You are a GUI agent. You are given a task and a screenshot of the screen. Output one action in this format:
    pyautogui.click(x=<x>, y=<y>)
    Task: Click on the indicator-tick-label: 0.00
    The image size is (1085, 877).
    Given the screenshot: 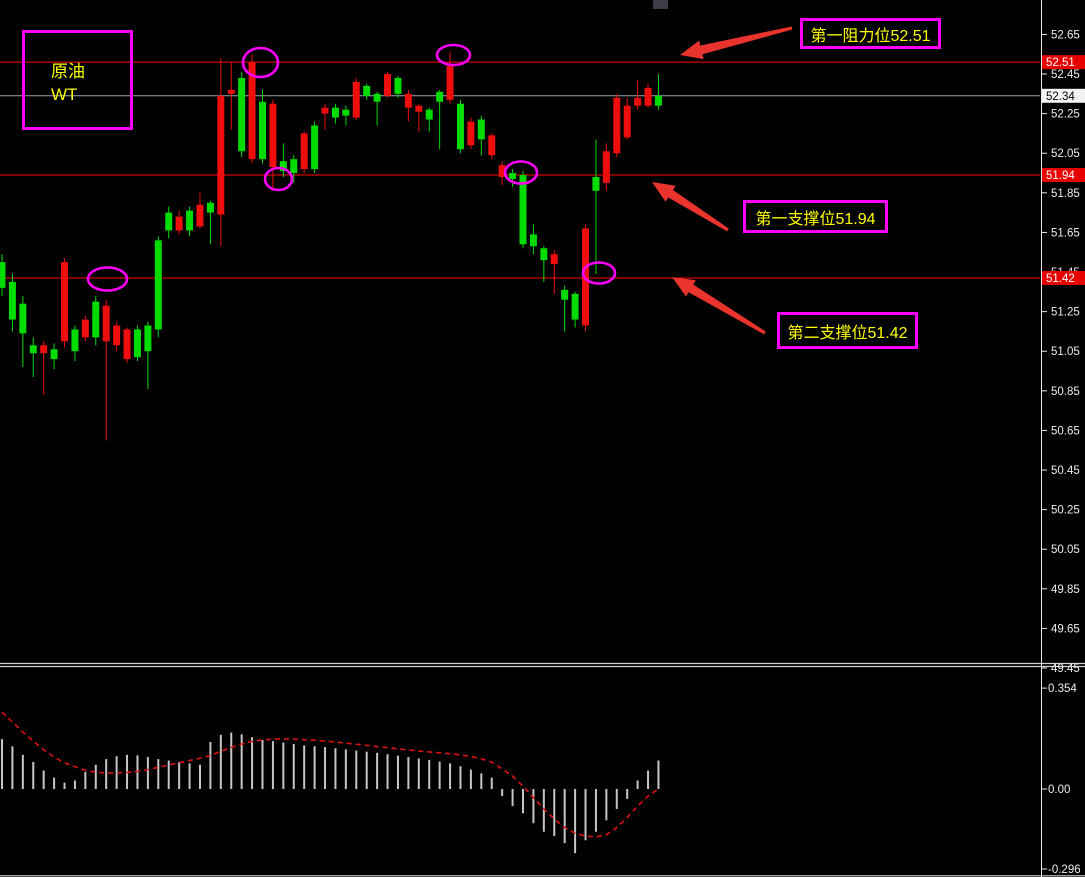 What is the action you would take?
    pyautogui.click(x=1059, y=790)
    